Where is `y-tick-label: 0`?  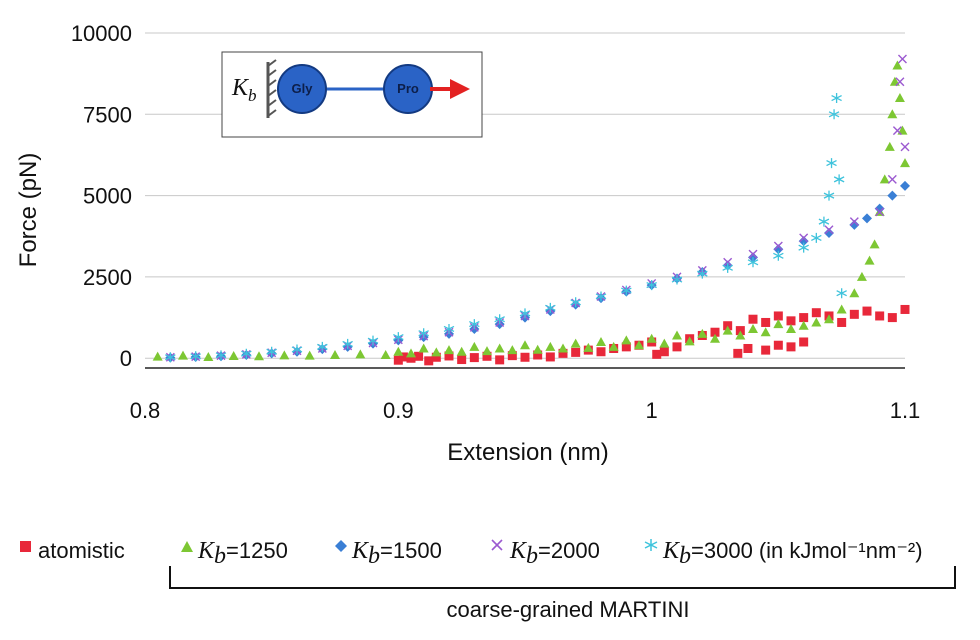 y-tick-label: 0 is located at coordinates (126, 358).